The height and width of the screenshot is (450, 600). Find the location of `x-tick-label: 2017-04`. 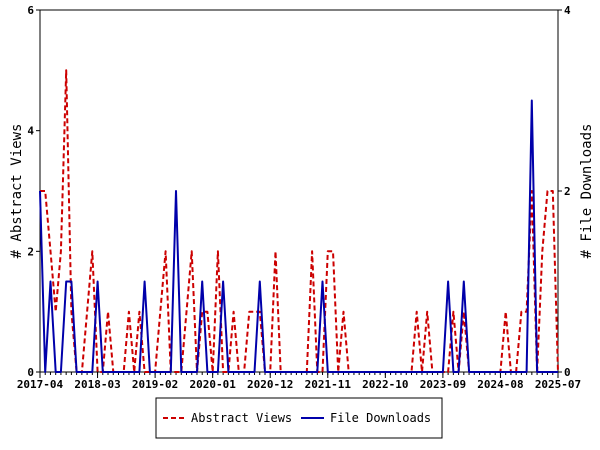

x-tick-label: 2017-04 is located at coordinates (40, 384).